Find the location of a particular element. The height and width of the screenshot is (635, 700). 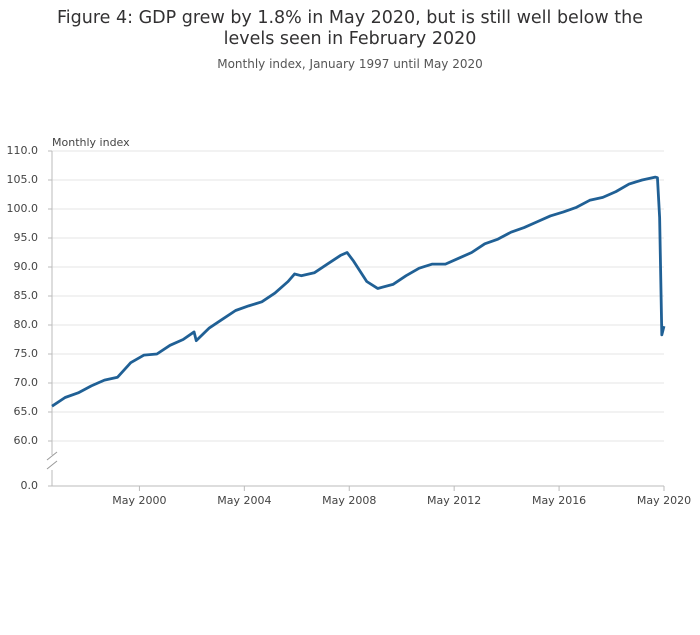

y-tick-label: 105.0 is located at coordinates (23, 179).